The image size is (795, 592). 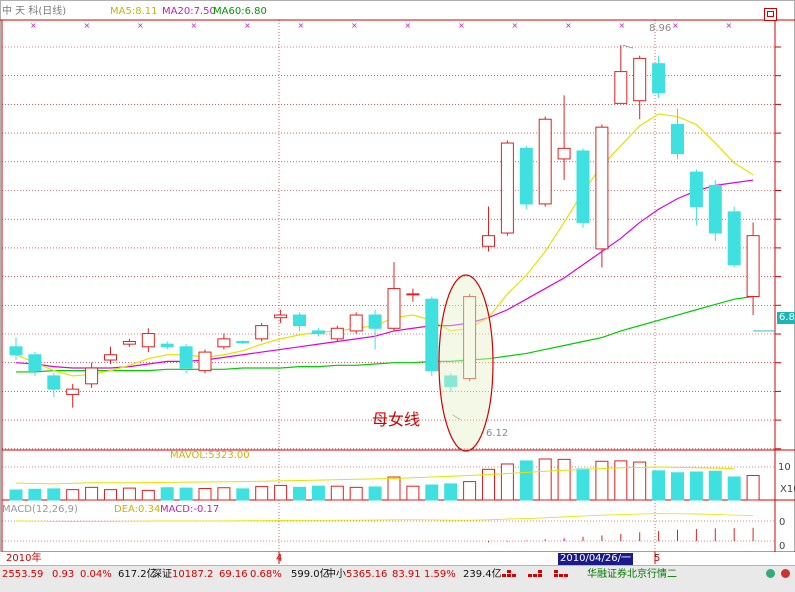 What do you see at coordinates (279, 558) in the screenshot?
I see `date-label-april: 4` at bounding box center [279, 558].